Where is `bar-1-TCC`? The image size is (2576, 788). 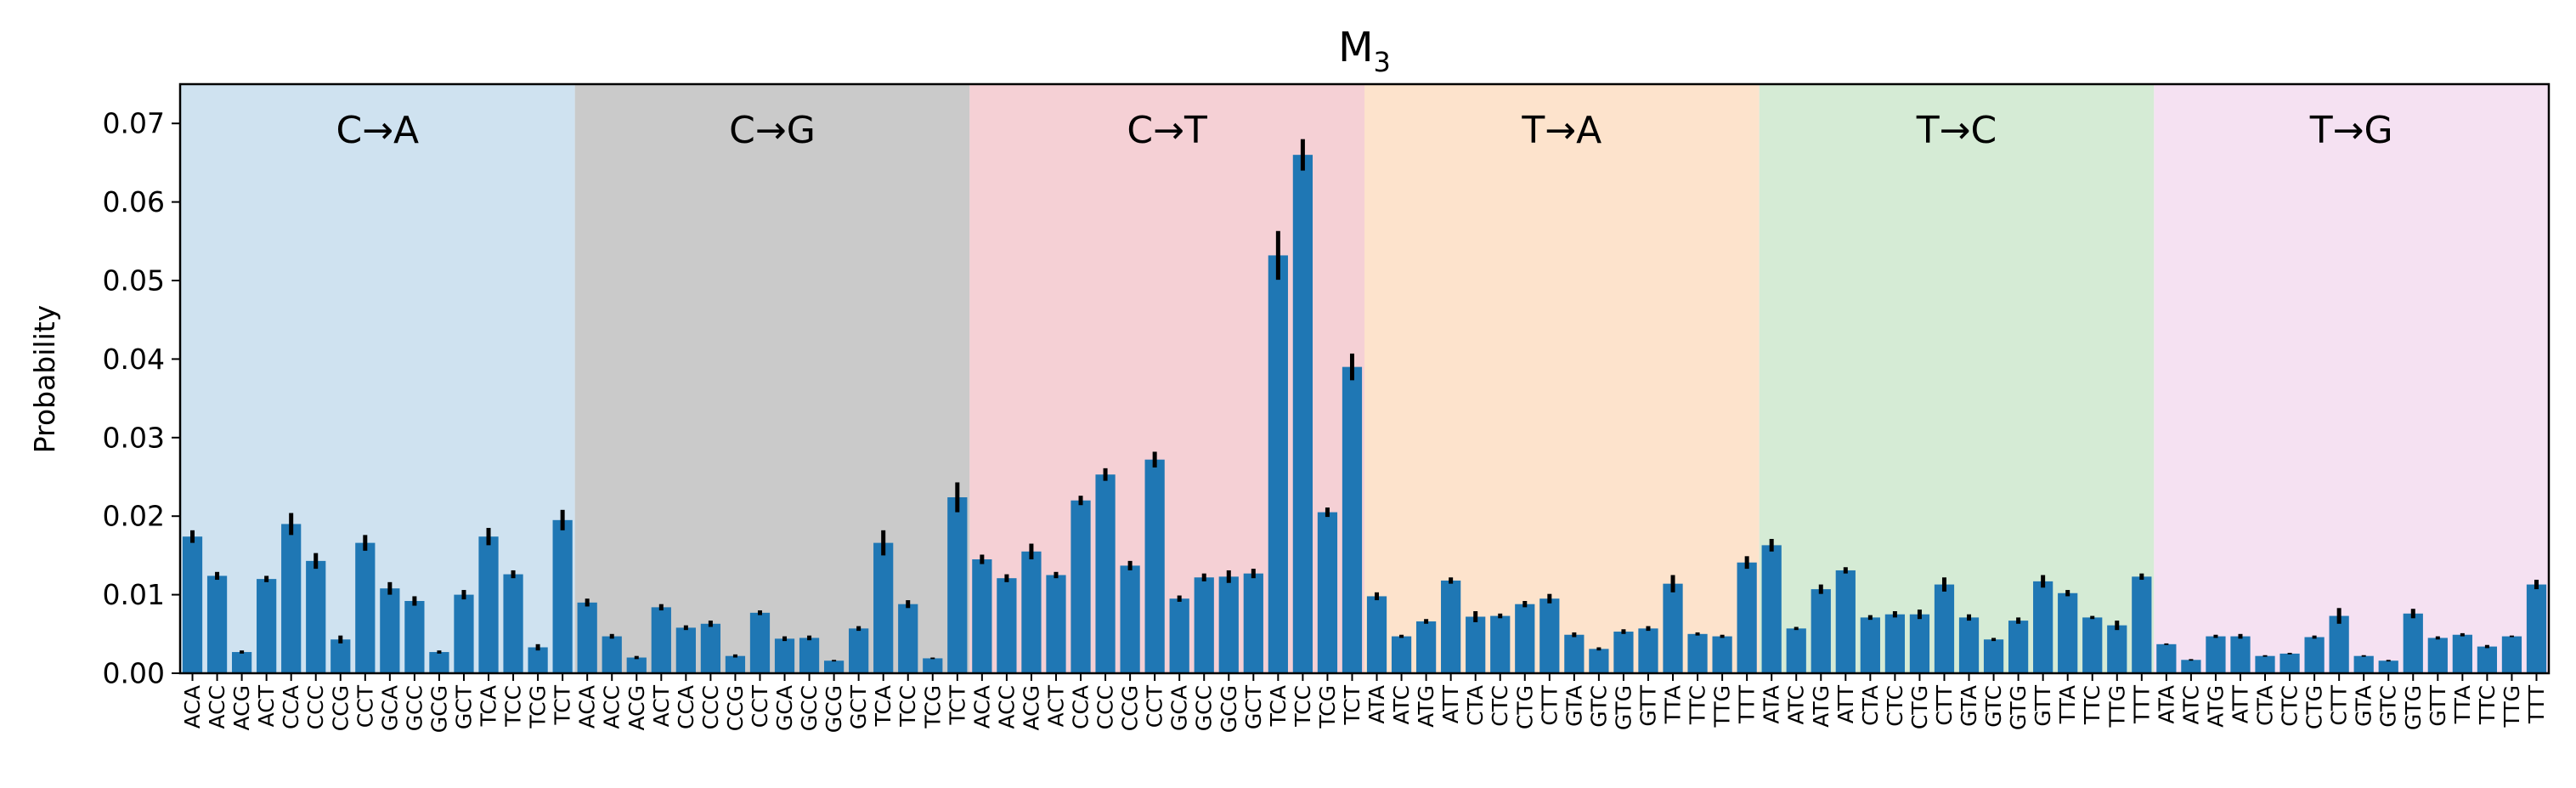
bar-1-TCC is located at coordinates (513, 623).